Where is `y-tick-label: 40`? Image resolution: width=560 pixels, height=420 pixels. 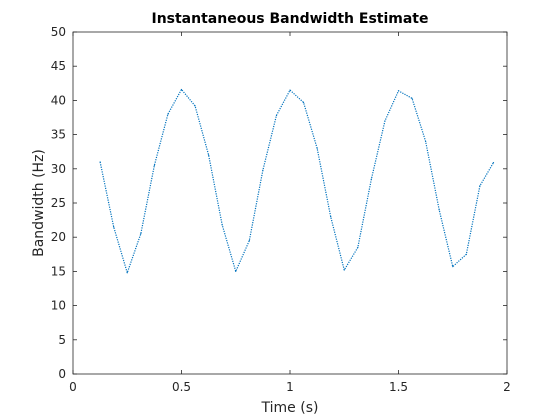 y-tick-label: 40 is located at coordinates (58, 100).